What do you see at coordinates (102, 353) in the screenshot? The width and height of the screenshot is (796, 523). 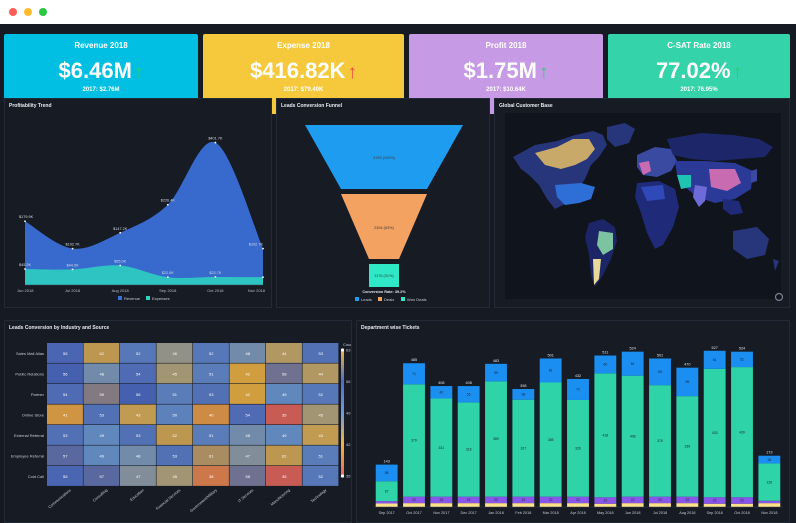 I see `heatmap-cell-value: 62` at bounding box center [102, 353].